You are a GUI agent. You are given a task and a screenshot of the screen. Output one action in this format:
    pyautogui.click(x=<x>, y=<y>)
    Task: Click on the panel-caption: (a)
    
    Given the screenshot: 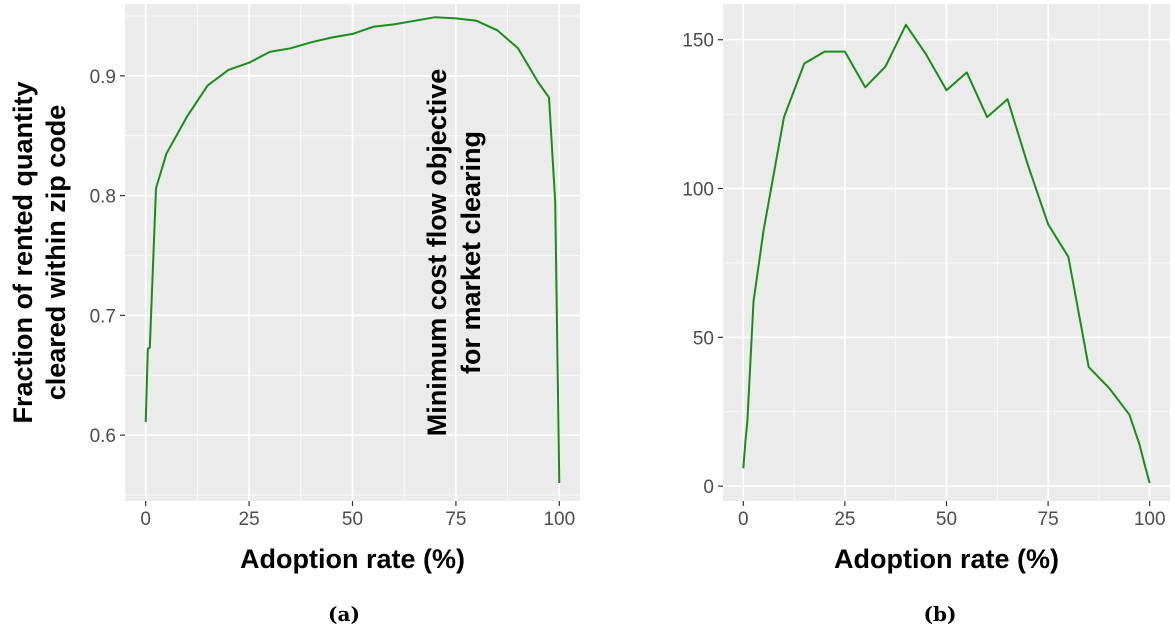 What is the action you would take?
    pyautogui.click(x=344, y=614)
    